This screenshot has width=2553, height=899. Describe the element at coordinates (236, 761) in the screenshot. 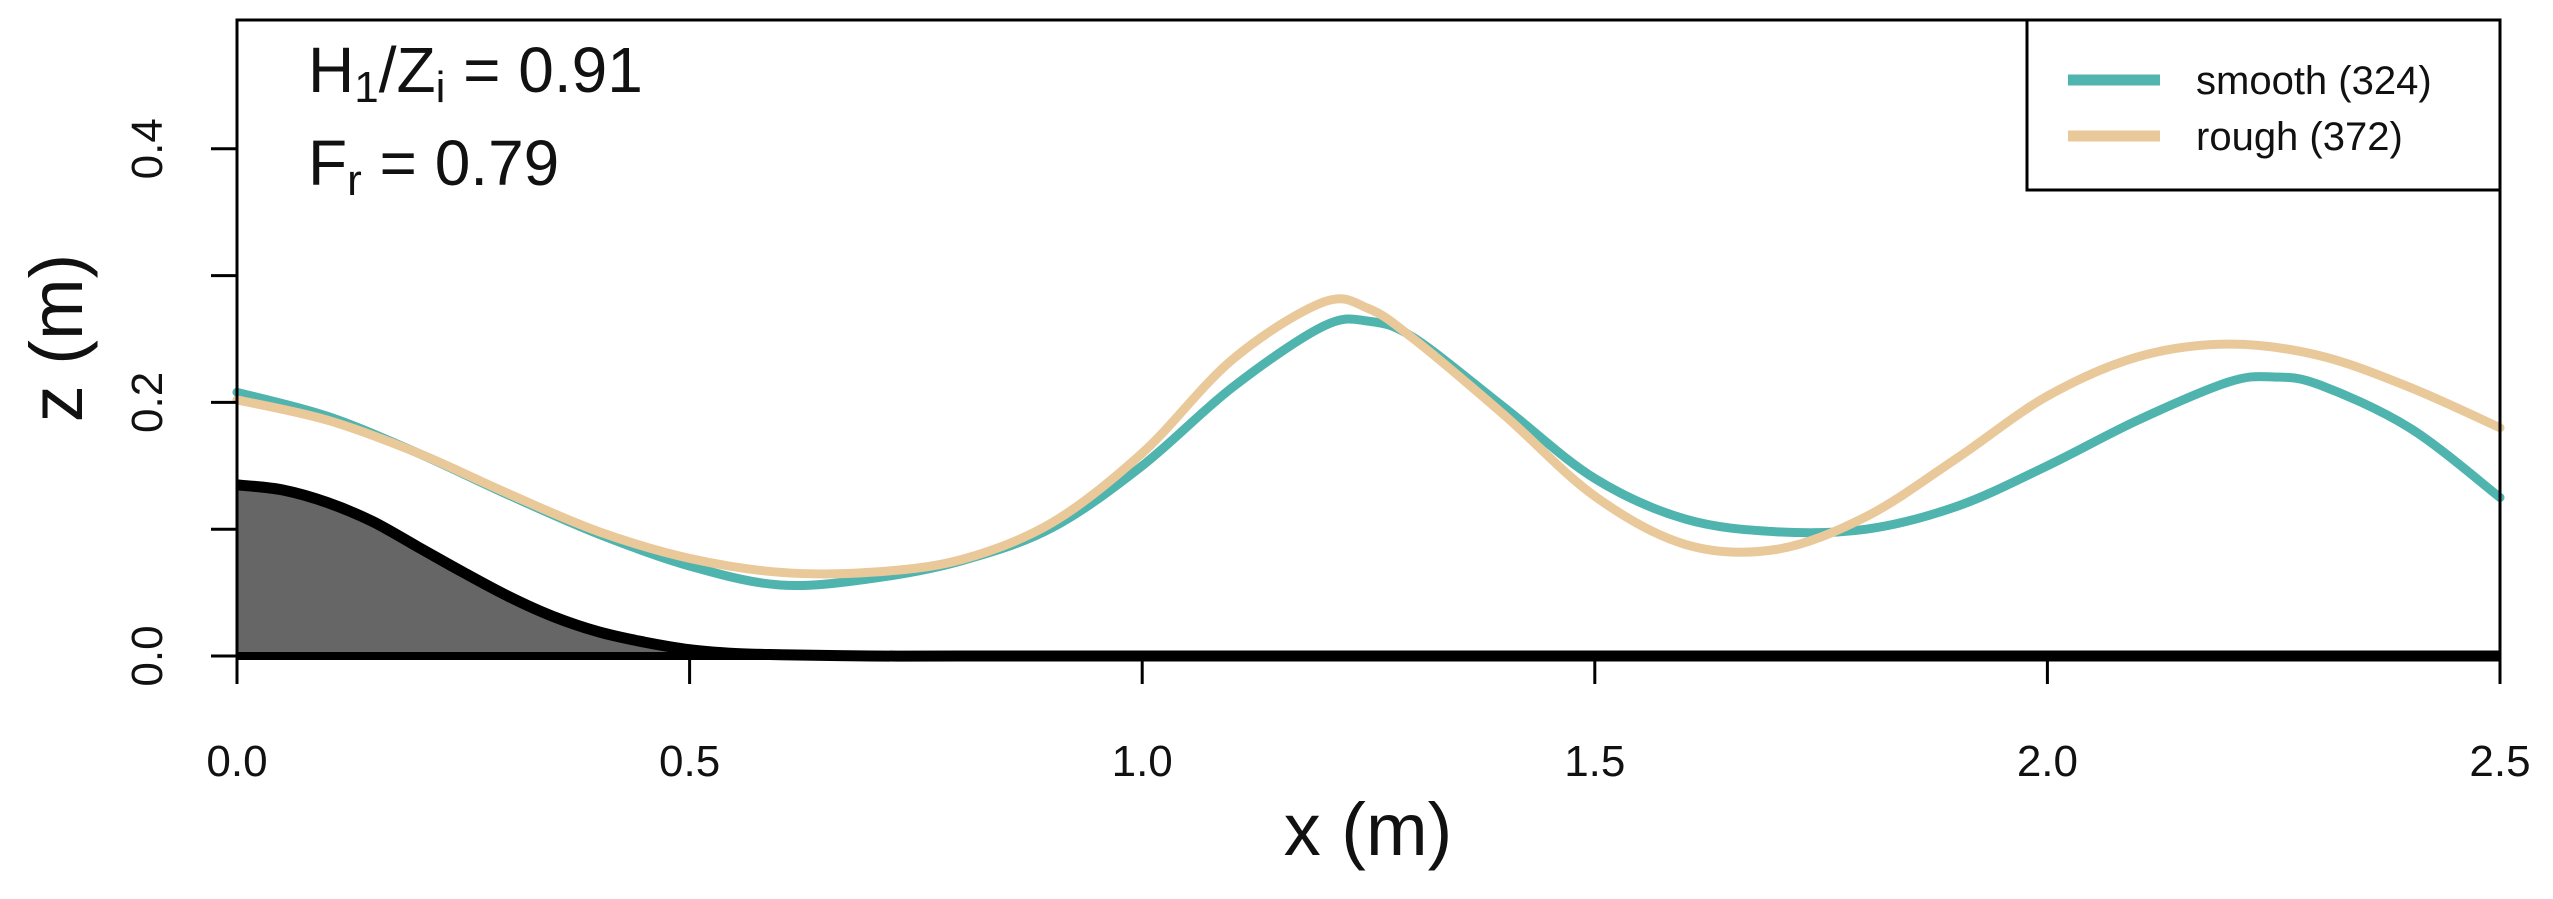

I see `x-tick-label: 0.0` at that location.